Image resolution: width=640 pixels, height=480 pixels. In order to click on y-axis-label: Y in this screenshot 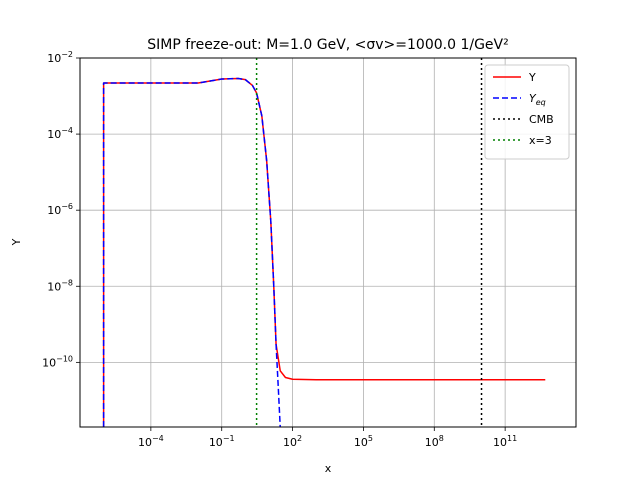, I will do `click(16, 242)`.